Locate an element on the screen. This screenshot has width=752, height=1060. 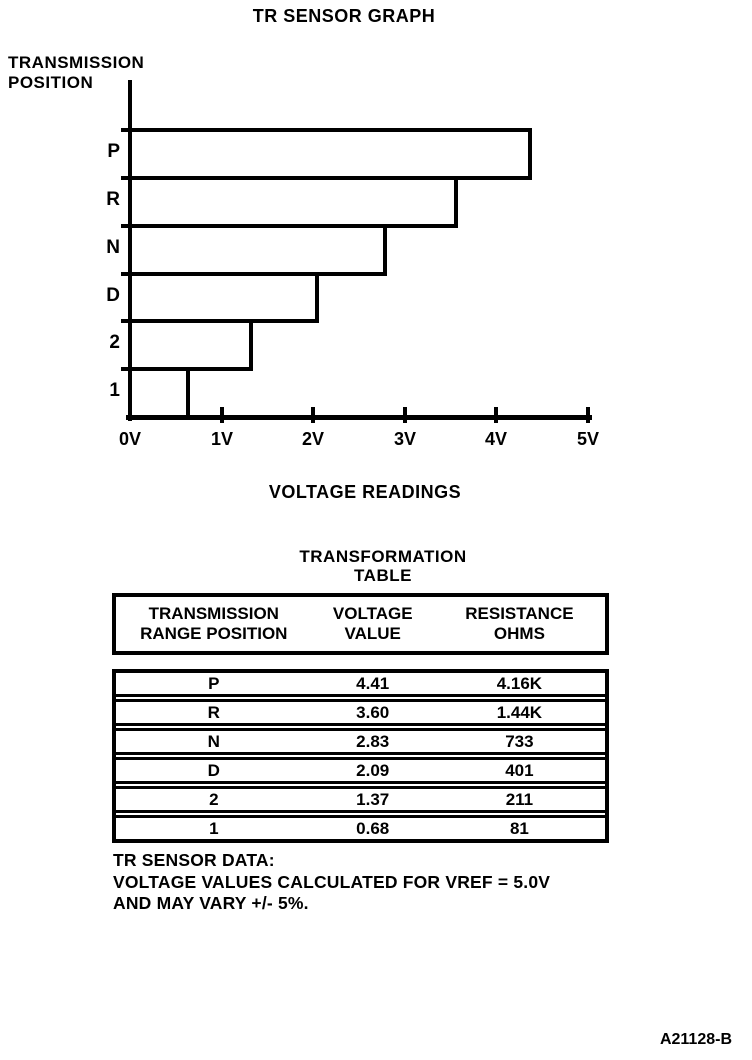
cell-voltage: 2.83 is located at coordinates (373, 741).